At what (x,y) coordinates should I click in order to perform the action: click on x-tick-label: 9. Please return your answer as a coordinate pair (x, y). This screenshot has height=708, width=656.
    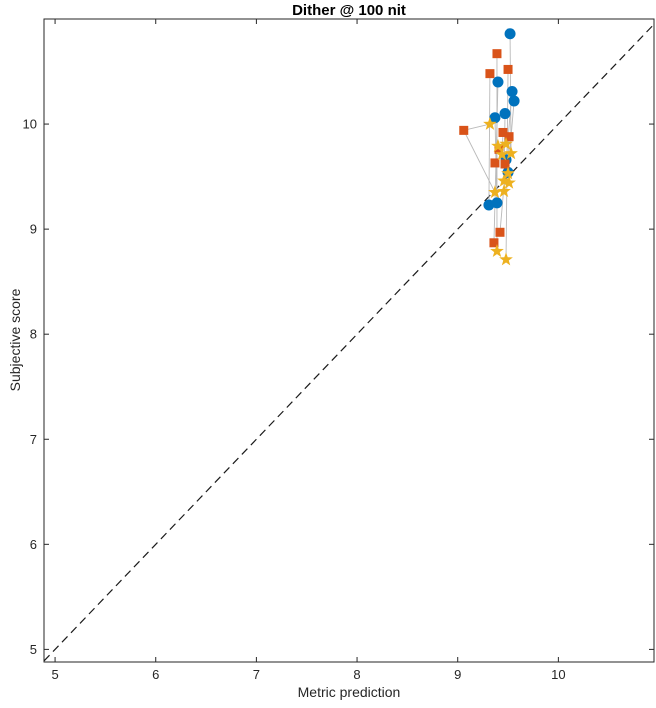
    Looking at the image, I should click on (457, 674).